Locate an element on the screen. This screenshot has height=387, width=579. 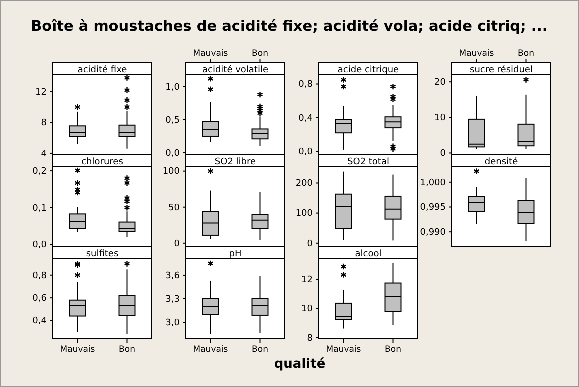
y-tick-label: 0,5 is located at coordinates (173, 121).